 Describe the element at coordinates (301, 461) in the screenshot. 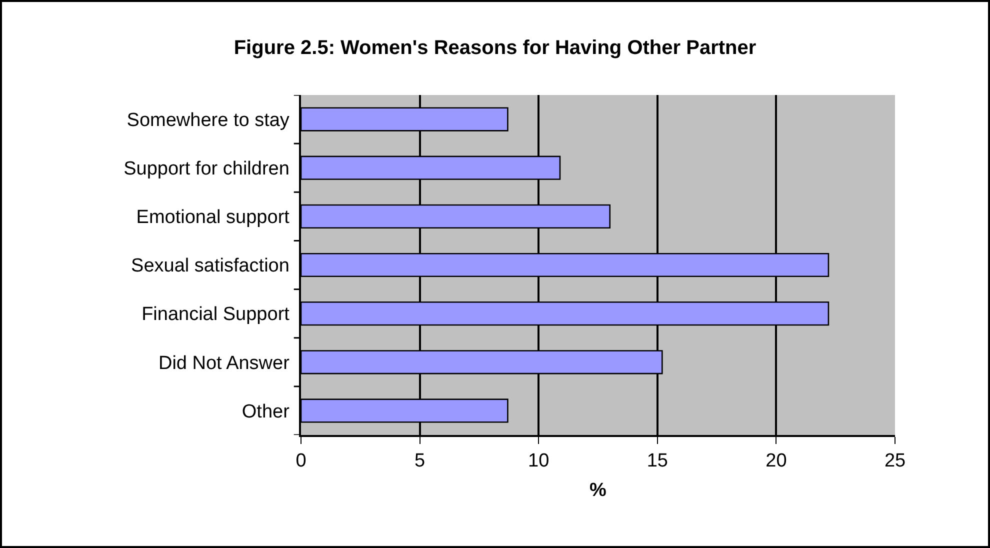

I see `x-tick-label: 0` at that location.